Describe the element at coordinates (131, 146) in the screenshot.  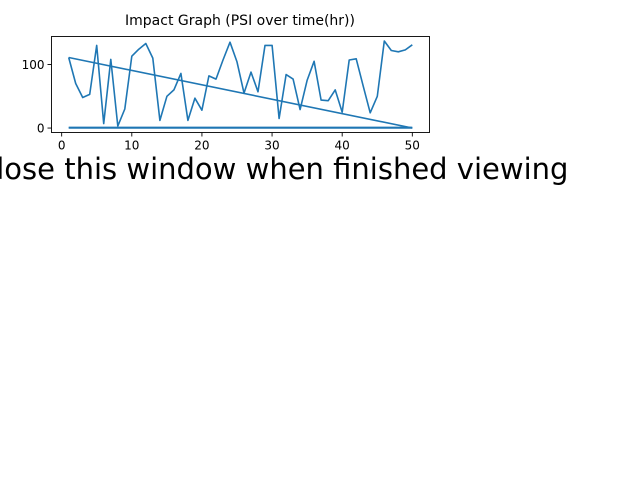
I see `x-tick-label: 10` at that location.